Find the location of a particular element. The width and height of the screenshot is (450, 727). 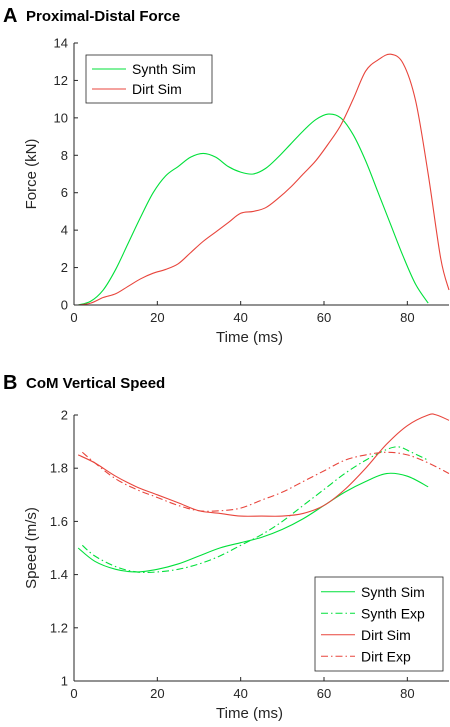

y-tick-label: 1.4 is located at coordinates (59, 574).